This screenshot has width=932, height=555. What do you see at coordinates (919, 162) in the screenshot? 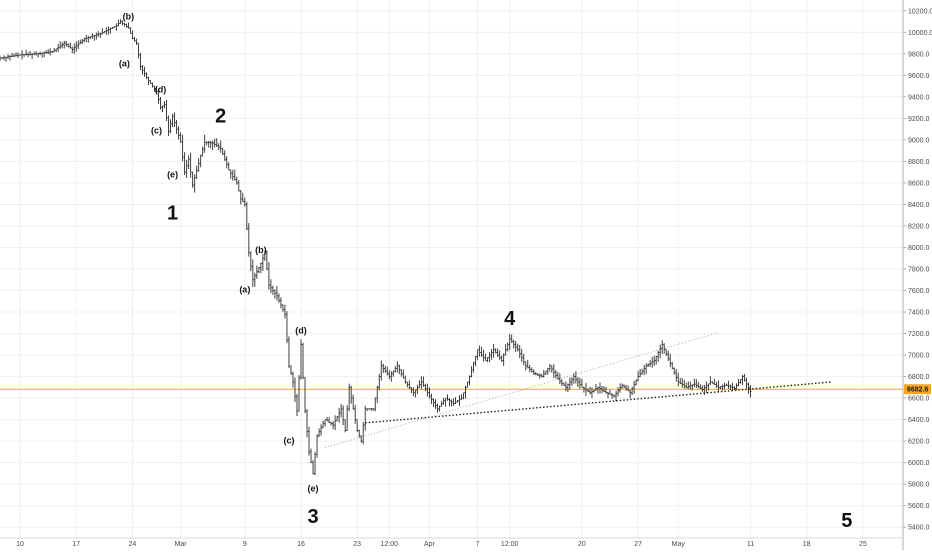
I see `y-tick-label: 8800.0` at bounding box center [919, 162].